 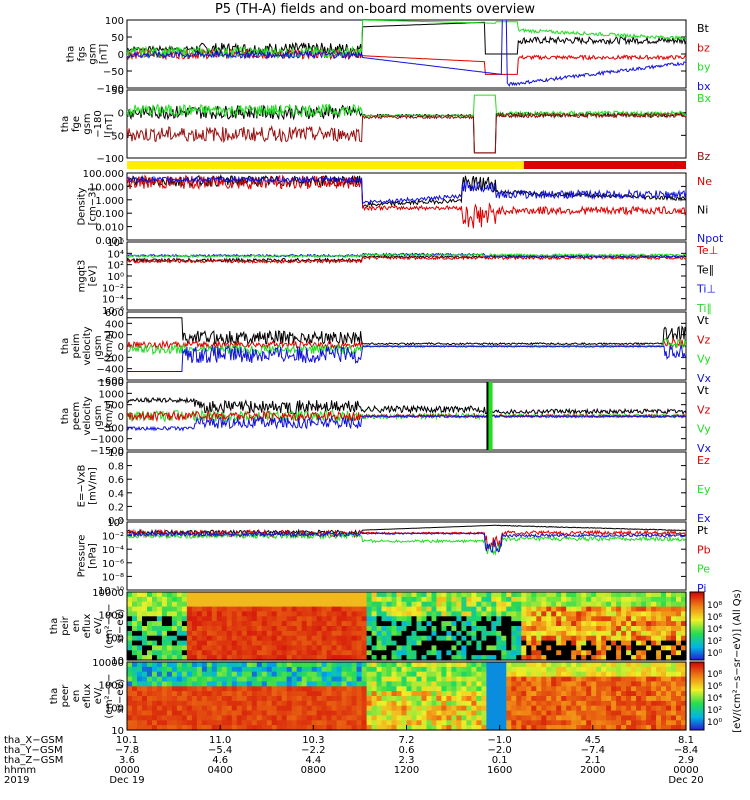 I want to click on panel-4-traces, so click(x=406, y=258).